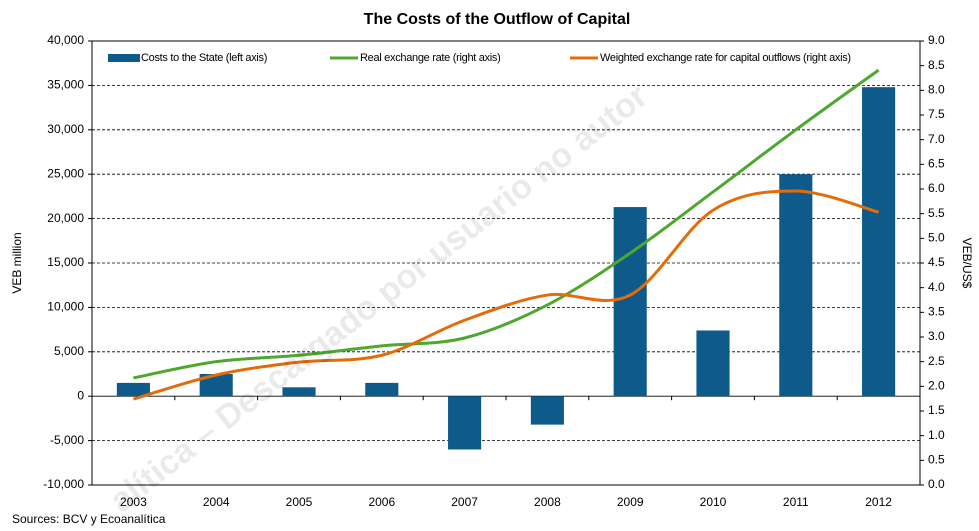  Describe the element at coordinates (936, 164) in the screenshot. I see `y2-tick-label: 6.5` at that location.